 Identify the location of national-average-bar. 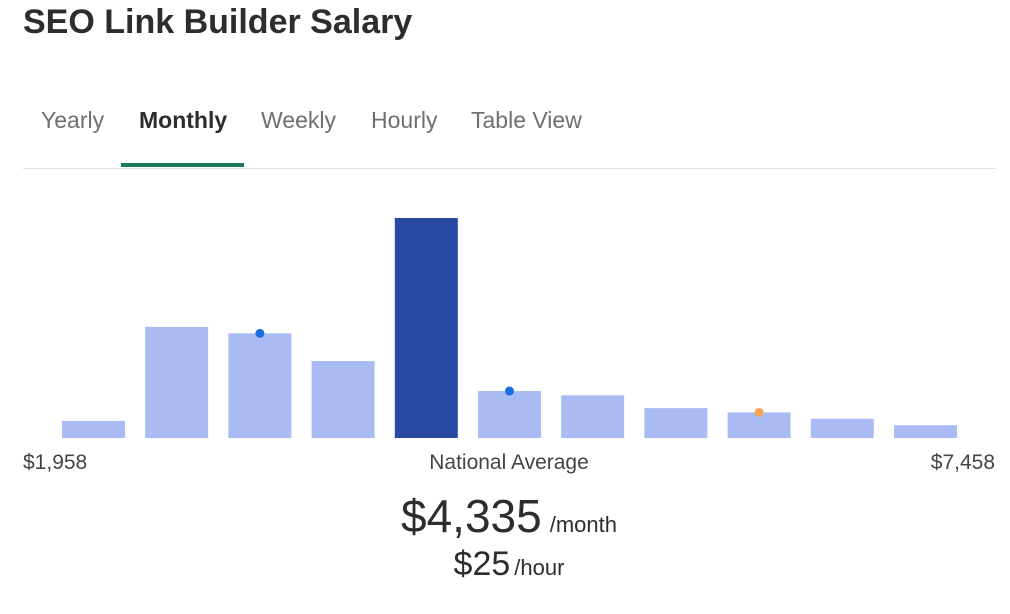
(426, 328).